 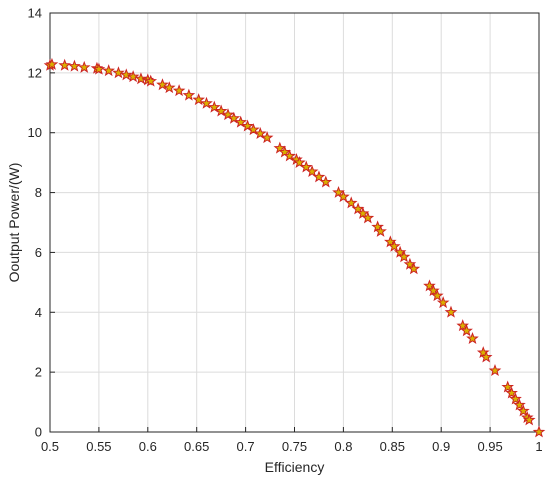 What do you see at coordinates (295, 467) in the screenshot?
I see `x-axis-label: Efficiency` at bounding box center [295, 467].